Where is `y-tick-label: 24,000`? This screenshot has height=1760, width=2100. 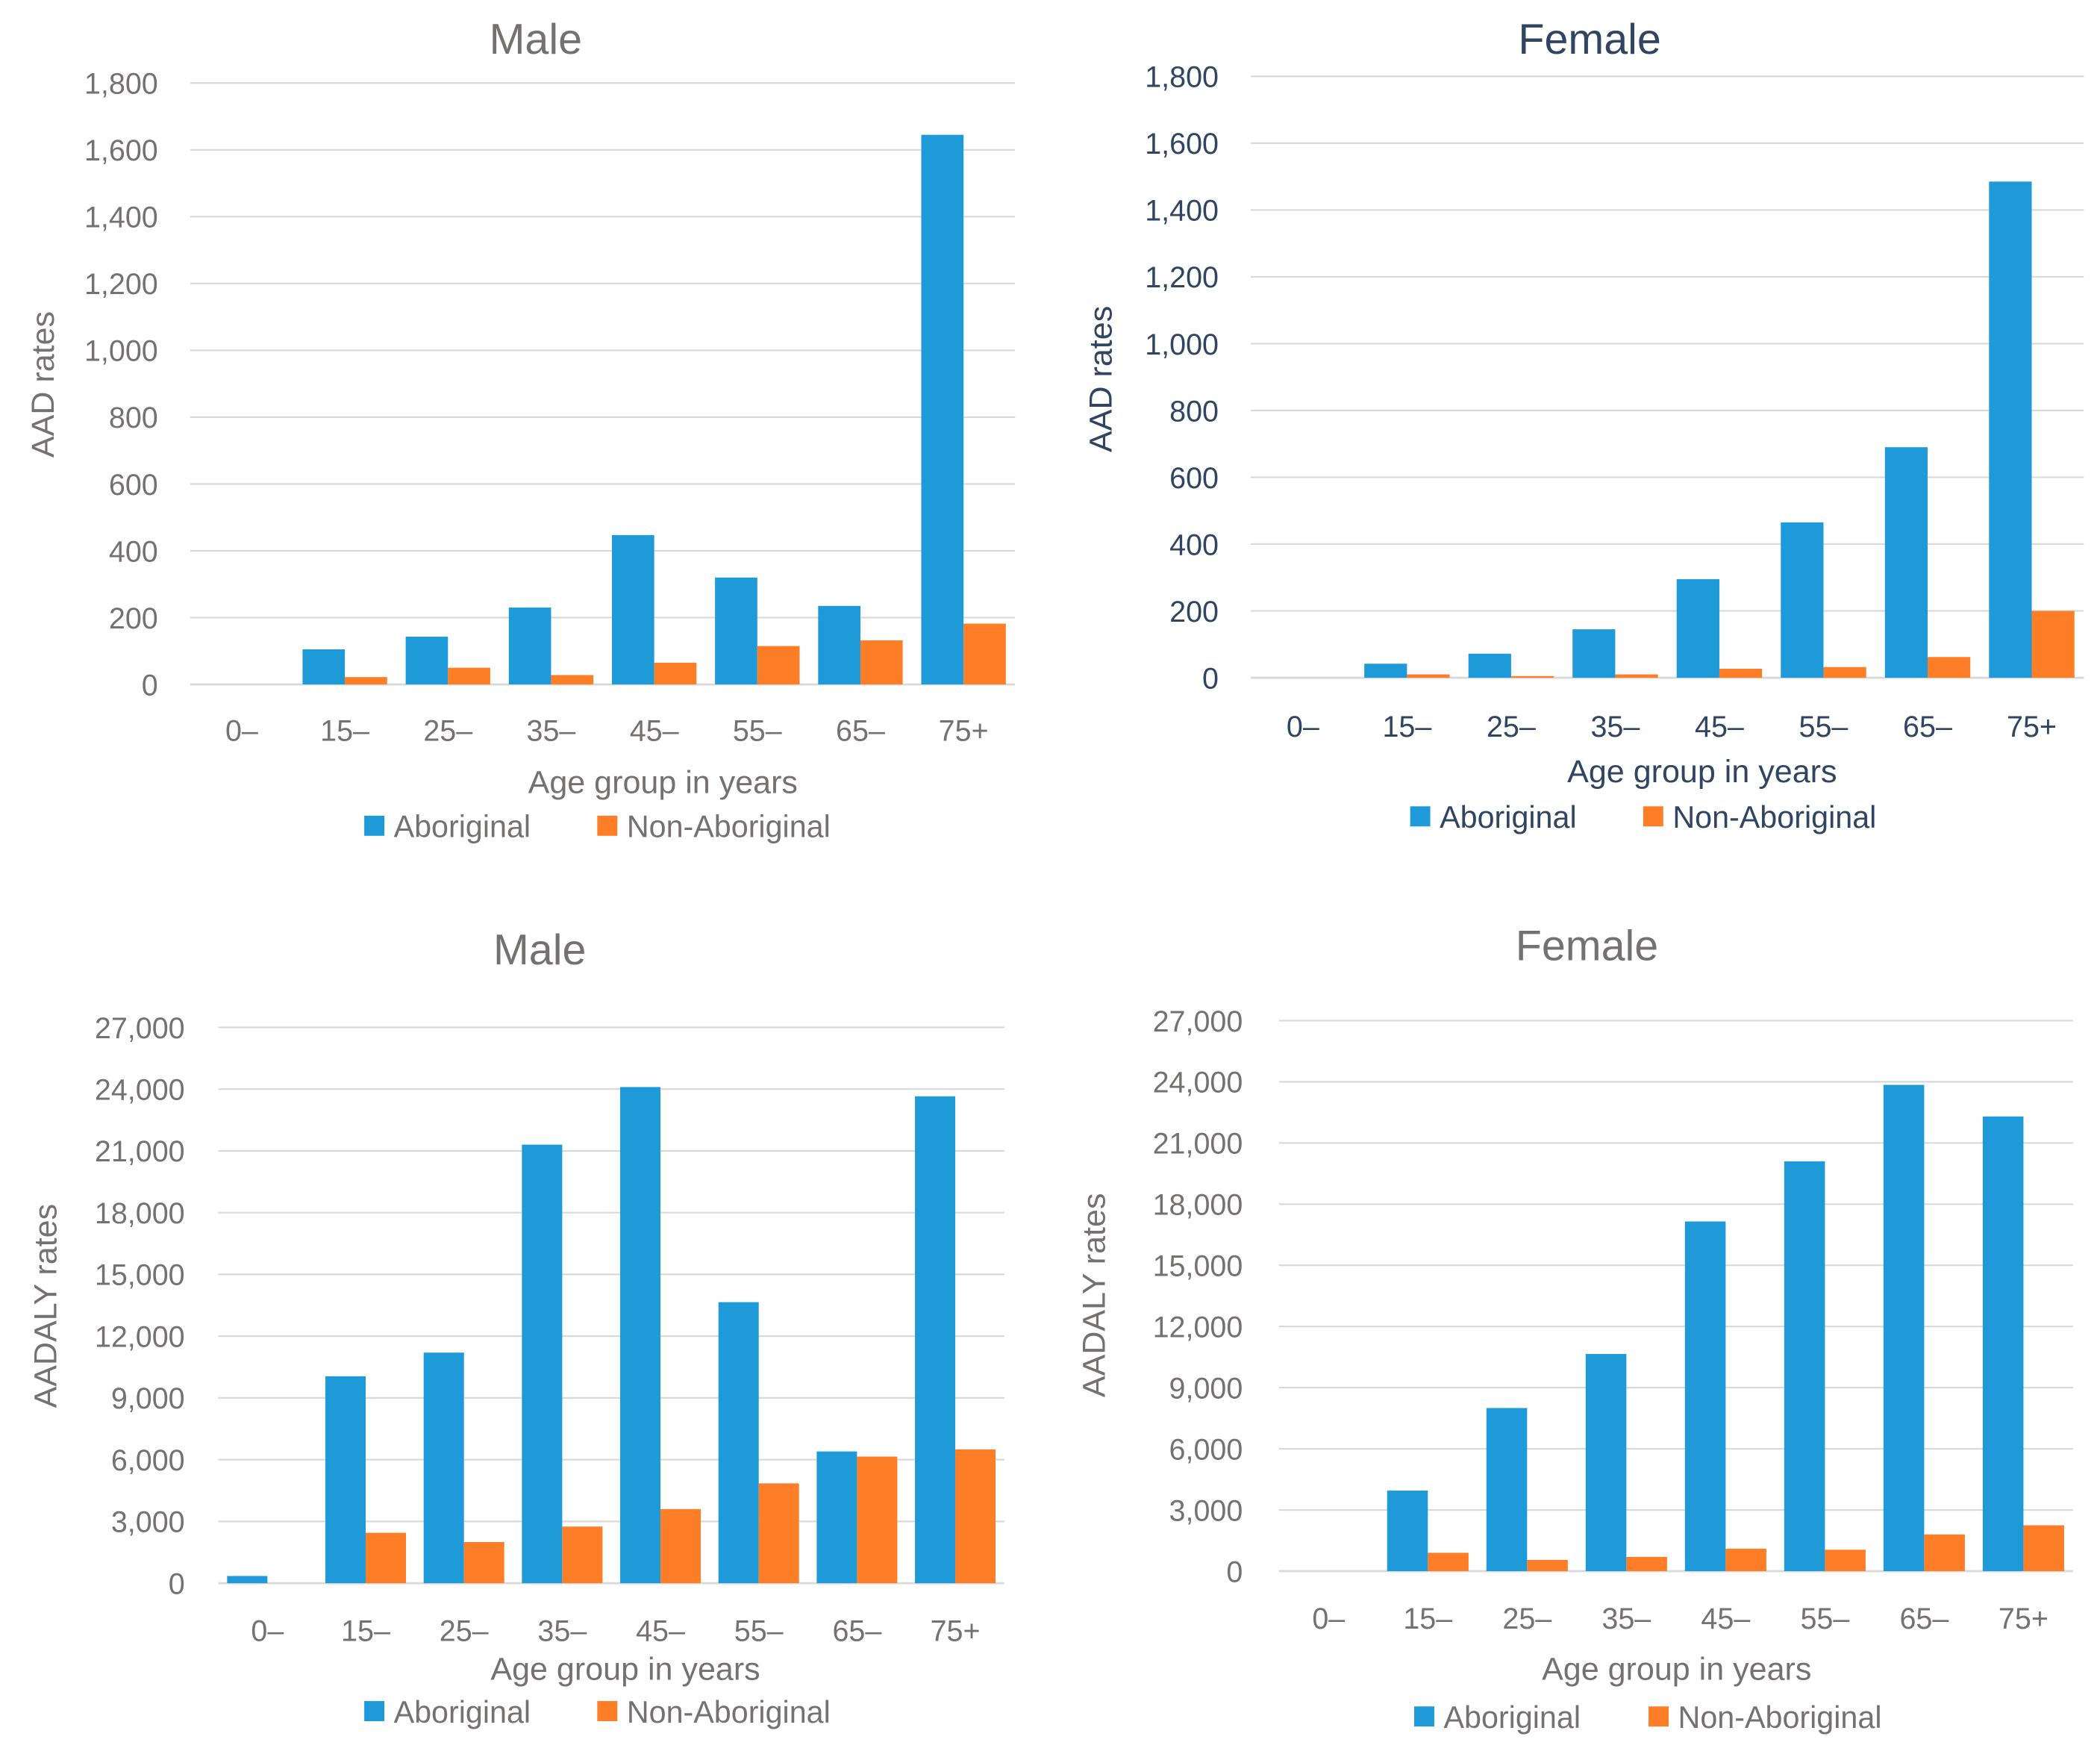
y-tick-label: 24,000 is located at coordinates (1198, 1083).